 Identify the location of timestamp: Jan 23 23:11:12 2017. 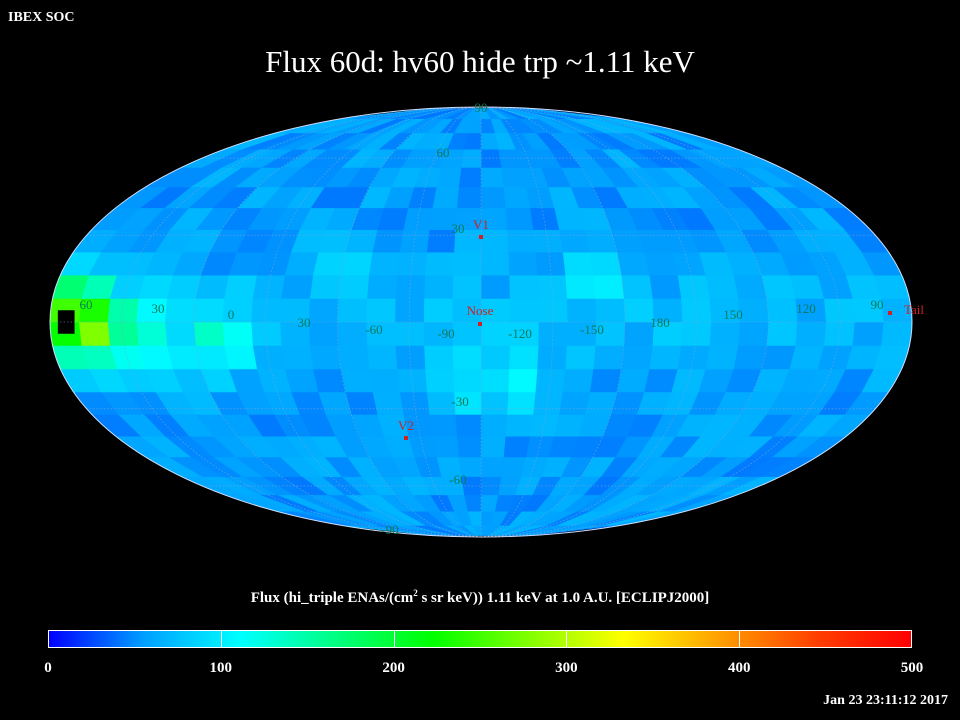
(885, 700).